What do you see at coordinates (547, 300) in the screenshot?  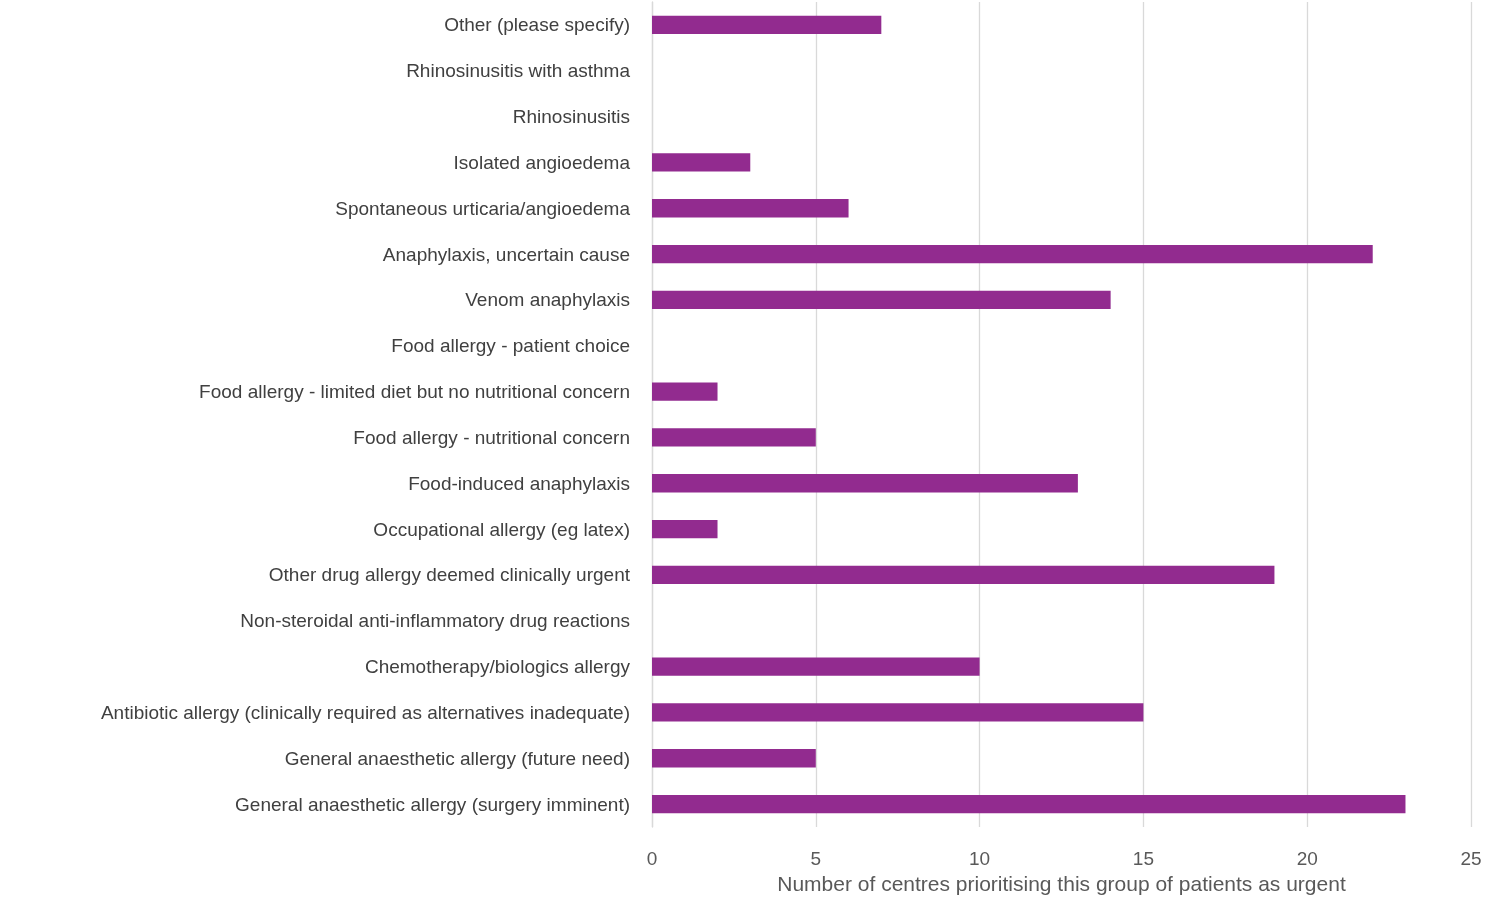 I see `y-tick-label: Venom anaphylaxis` at bounding box center [547, 300].